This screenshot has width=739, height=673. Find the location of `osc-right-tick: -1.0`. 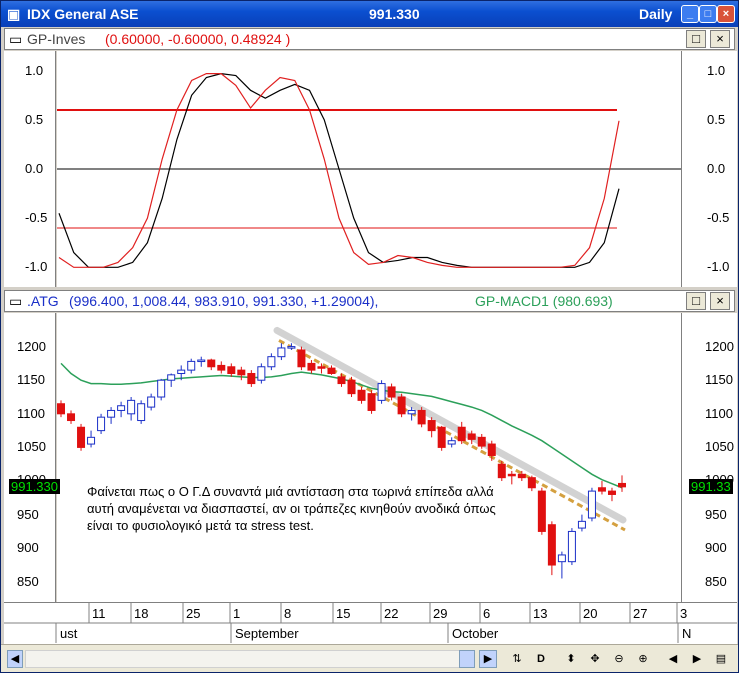

osc-right-tick: -1.0 is located at coordinates (718, 267).